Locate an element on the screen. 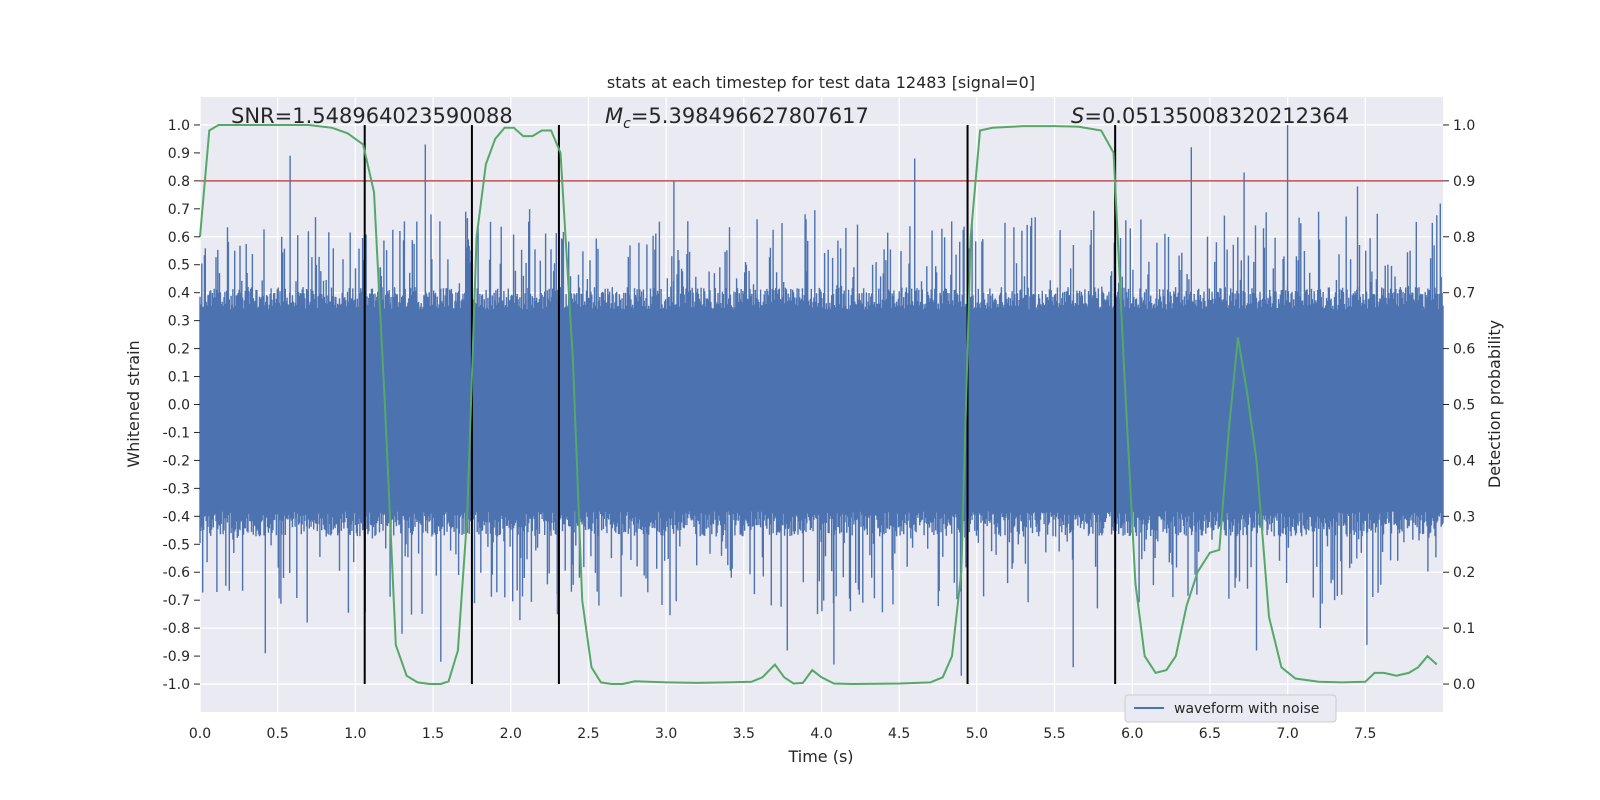  y-left-tick-label: 0.9 is located at coordinates (179, 154).